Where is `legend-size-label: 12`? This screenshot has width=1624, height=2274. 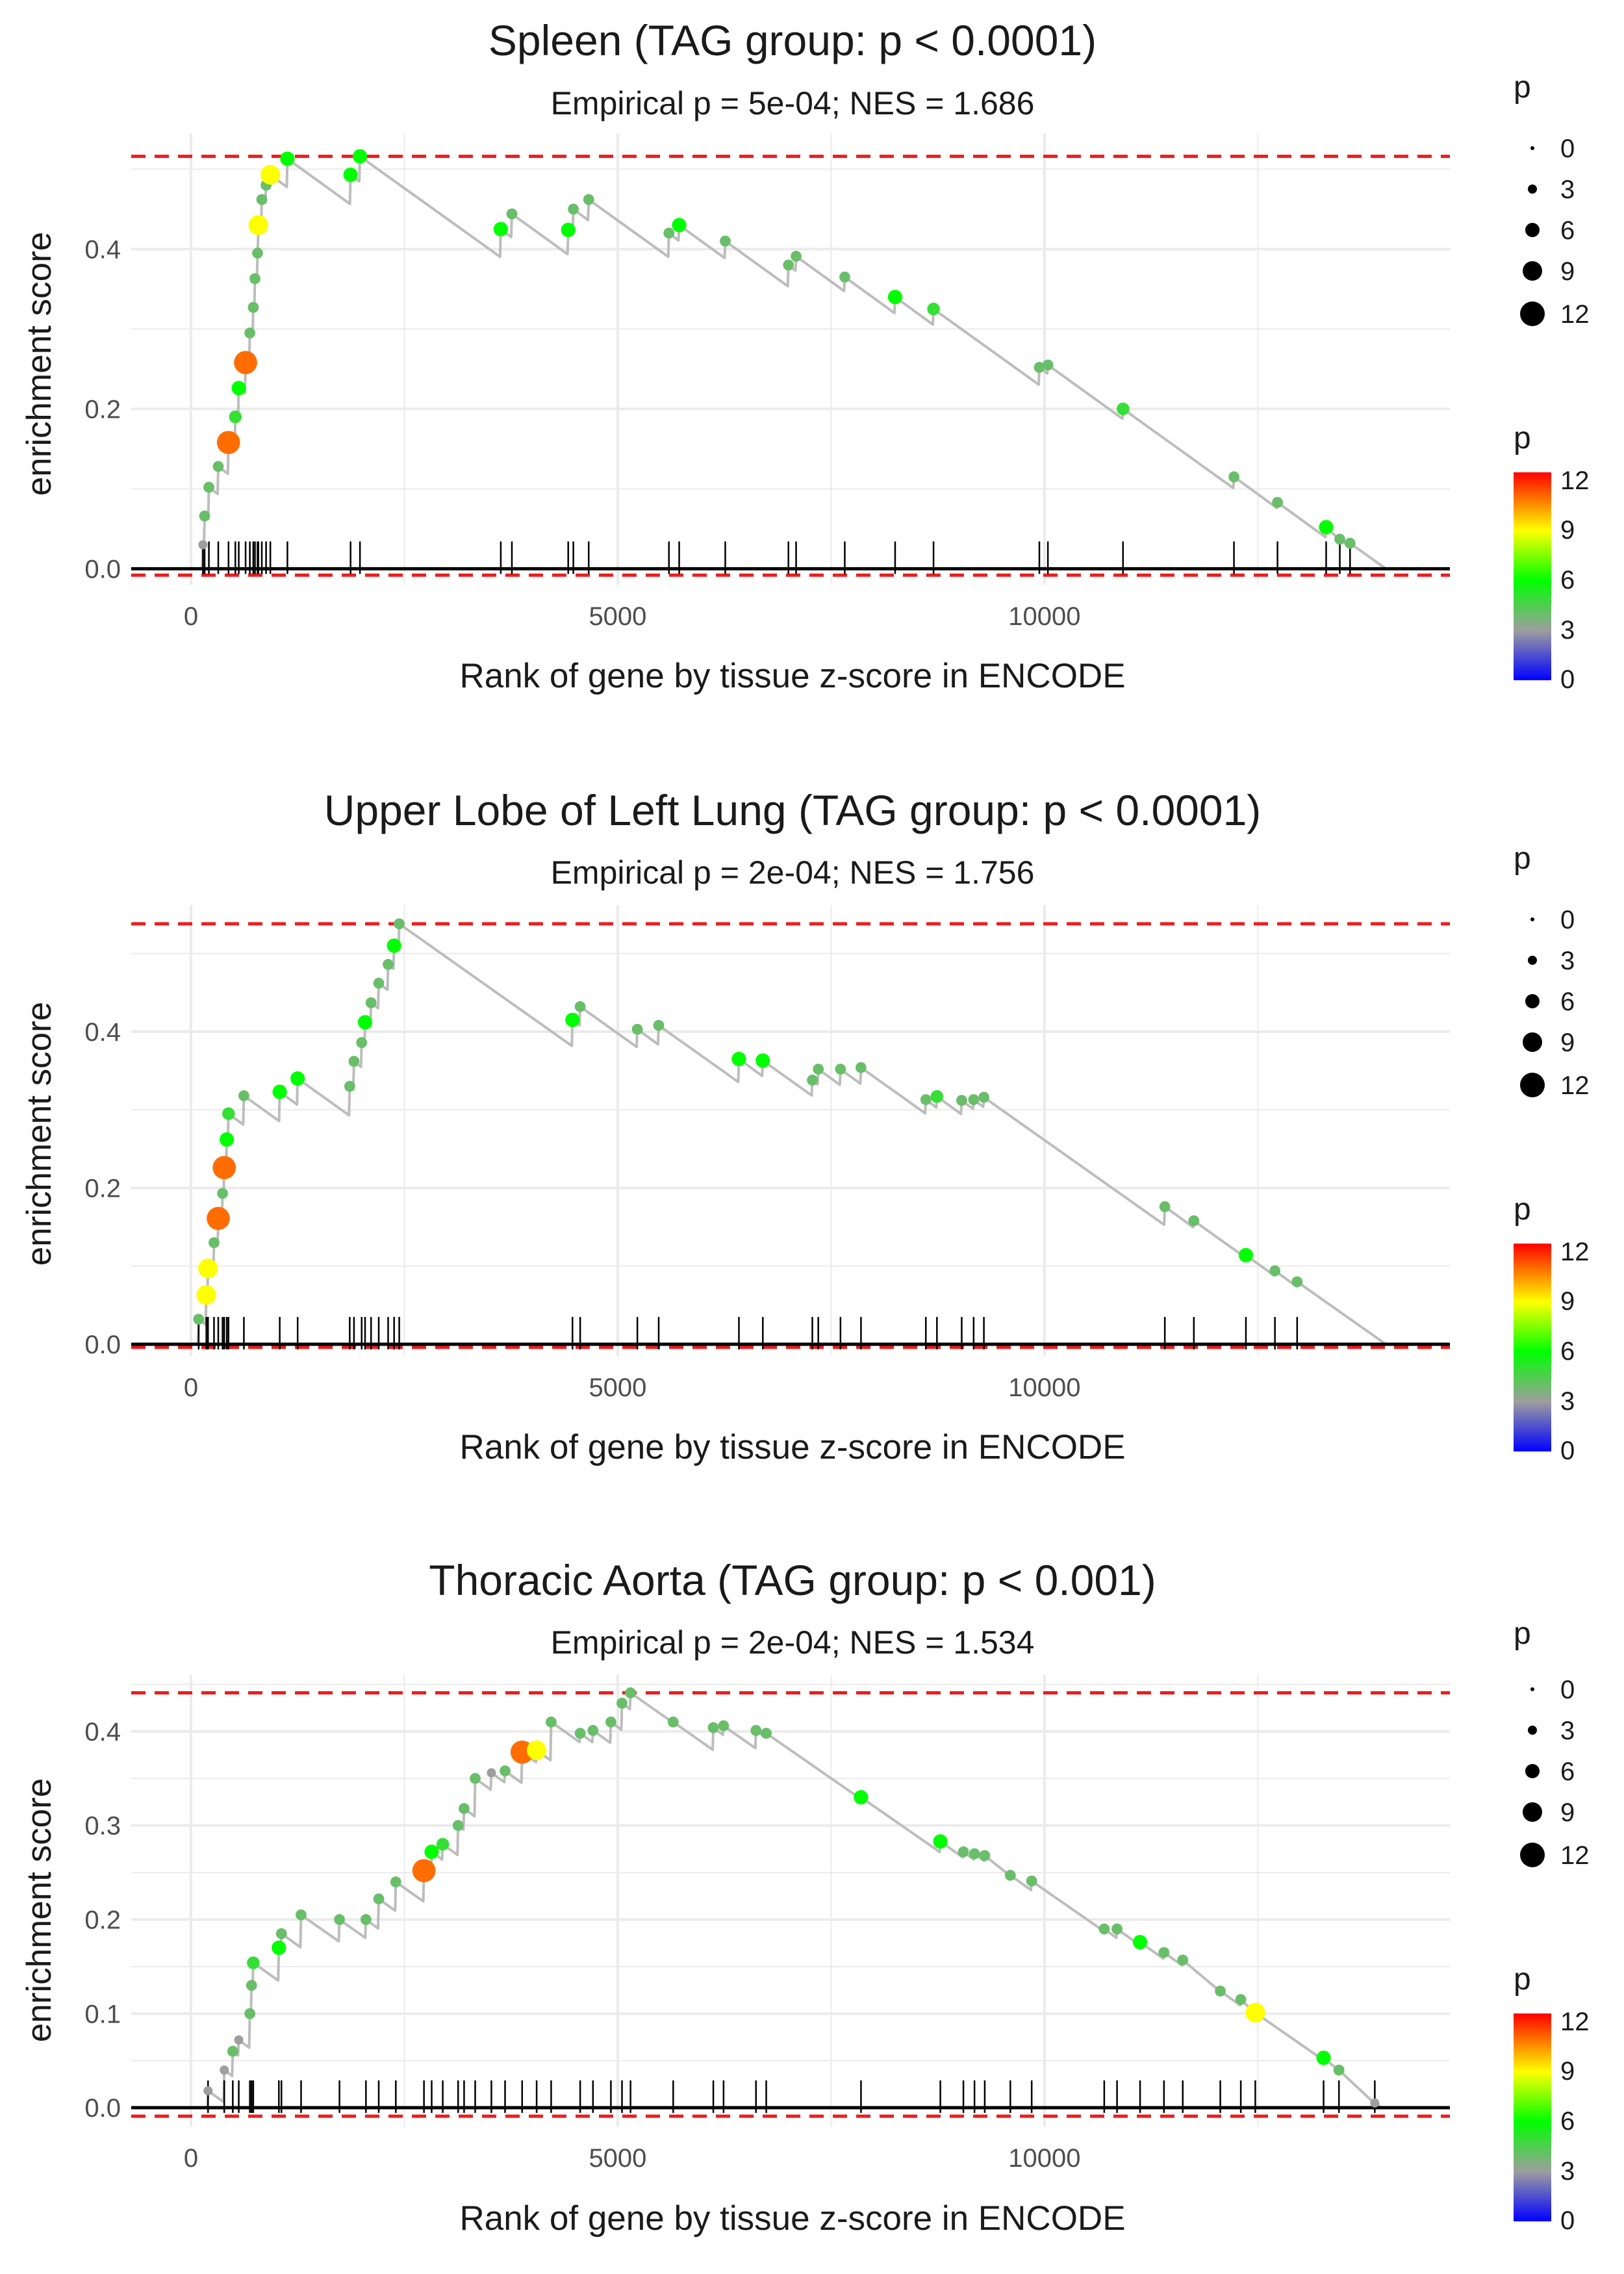 legend-size-label: 12 is located at coordinates (1575, 1085).